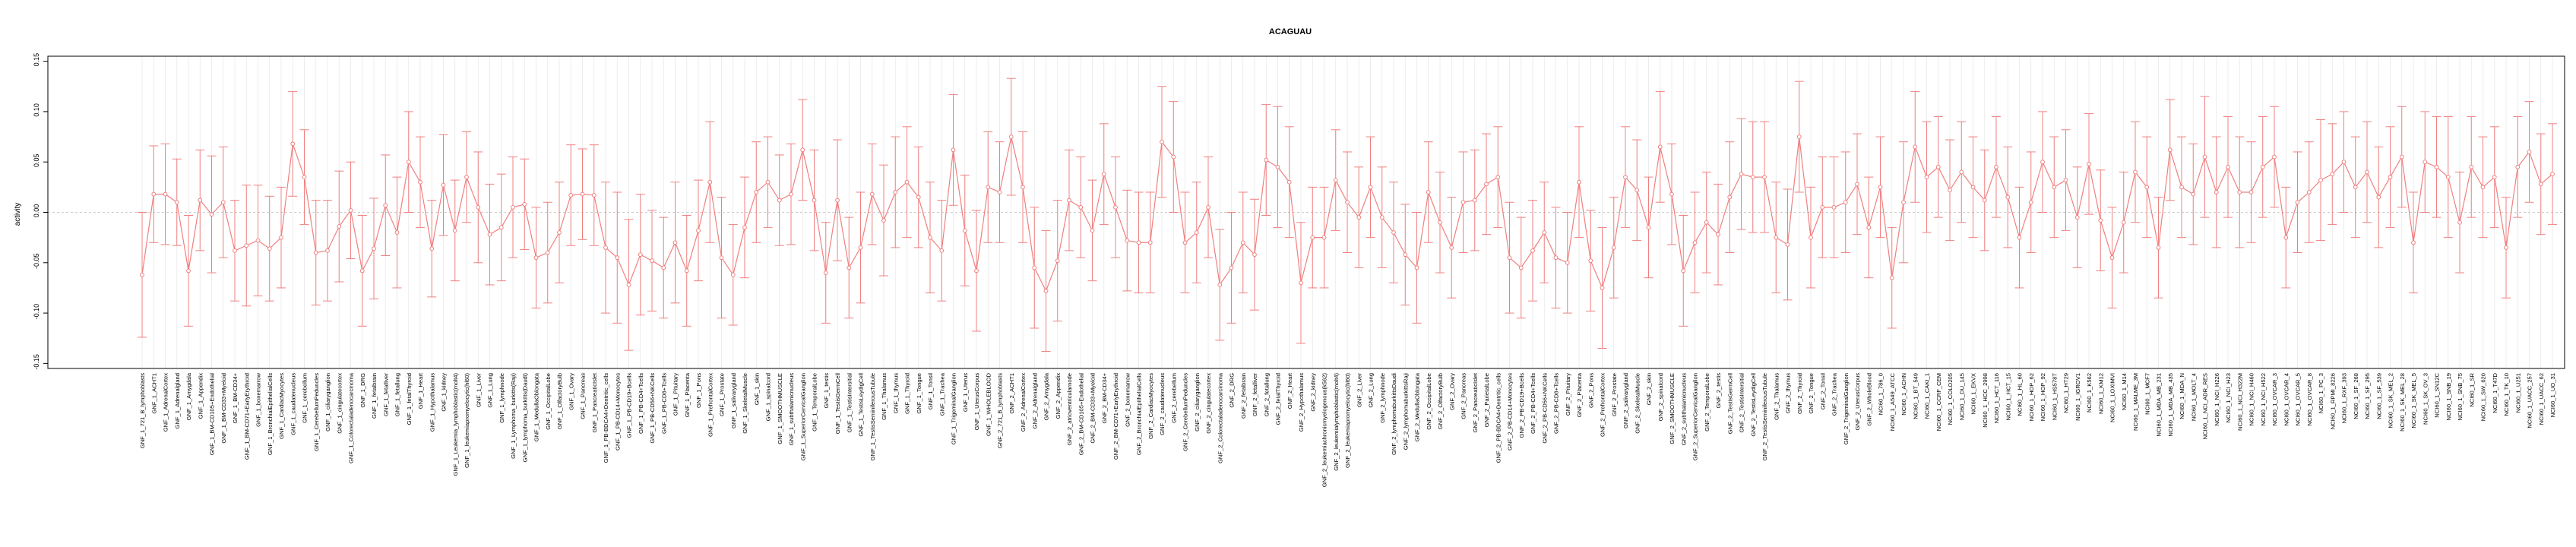  I want to click on x-tick-label: GNF_2_PancreaticIslet, so click(1475, 402).